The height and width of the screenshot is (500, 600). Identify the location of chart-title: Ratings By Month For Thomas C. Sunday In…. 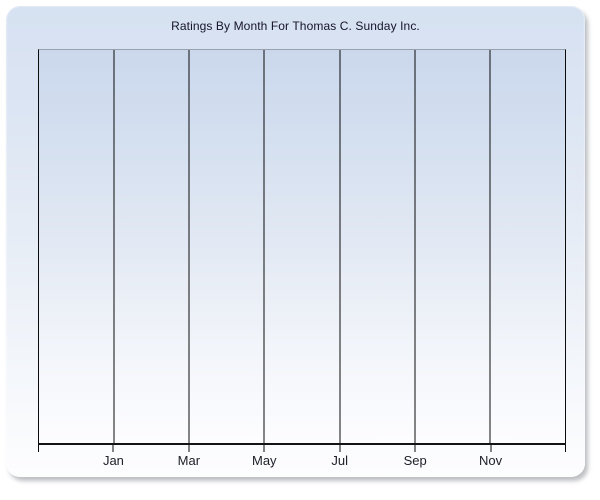
(295, 26).